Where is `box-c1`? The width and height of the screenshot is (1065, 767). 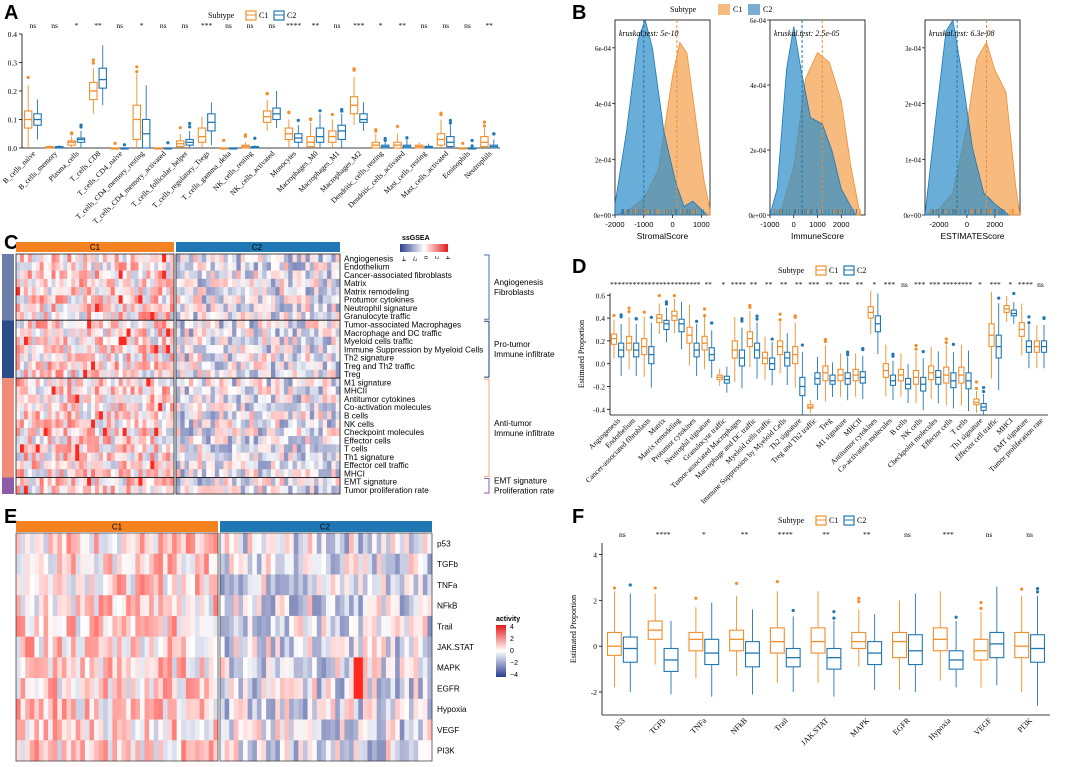 box-c1 is located at coordinates (737, 640).